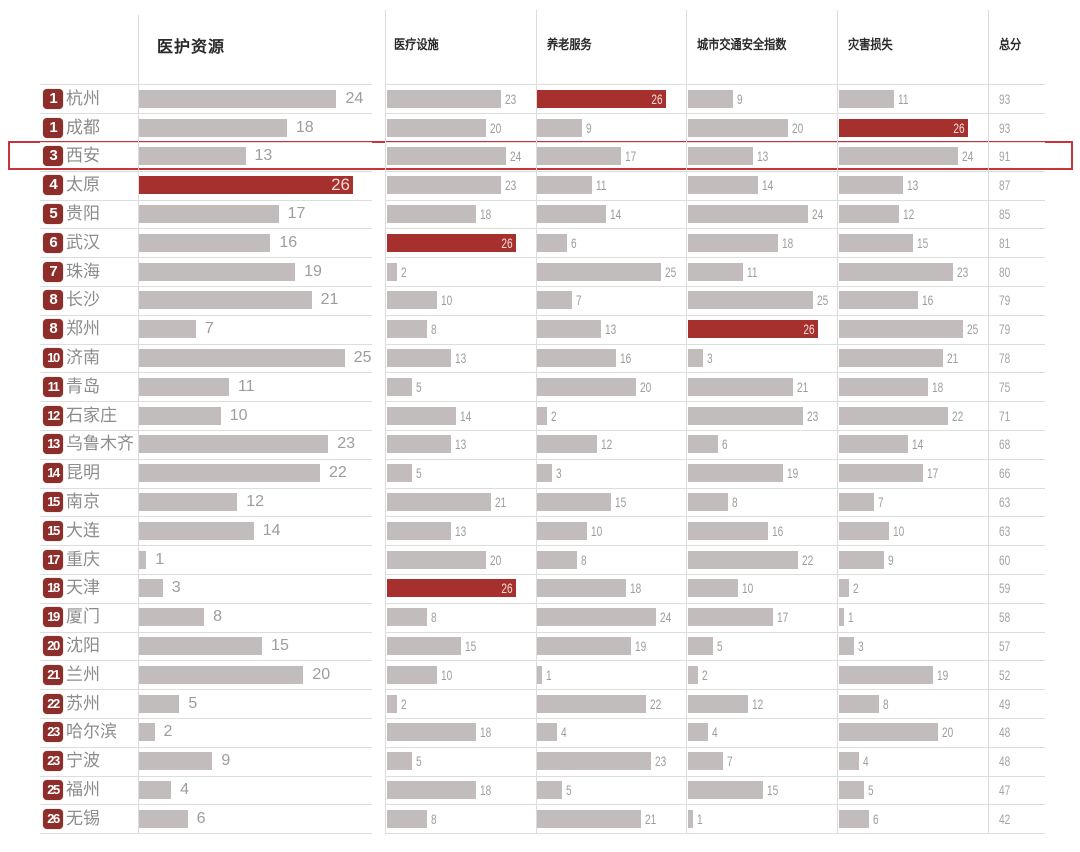 This screenshot has height=852, width=1080. I want to click on city-name: 昆明, so click(83, 473).